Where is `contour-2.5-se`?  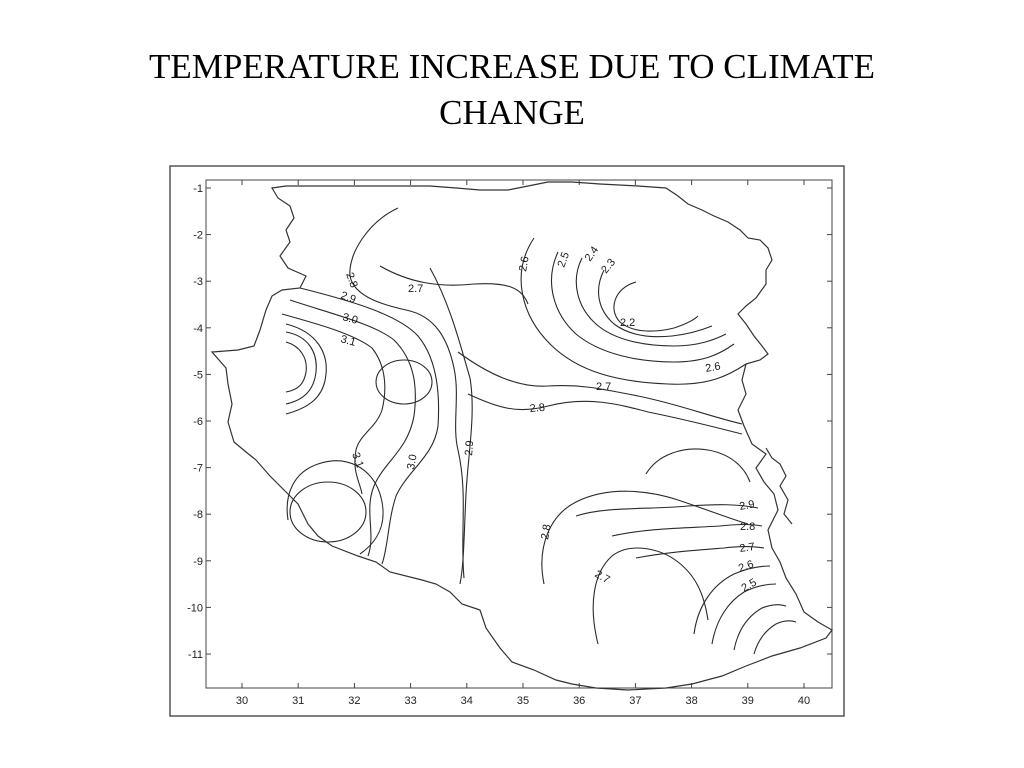
contour-2.5-se is located at coordinates (744, 614).